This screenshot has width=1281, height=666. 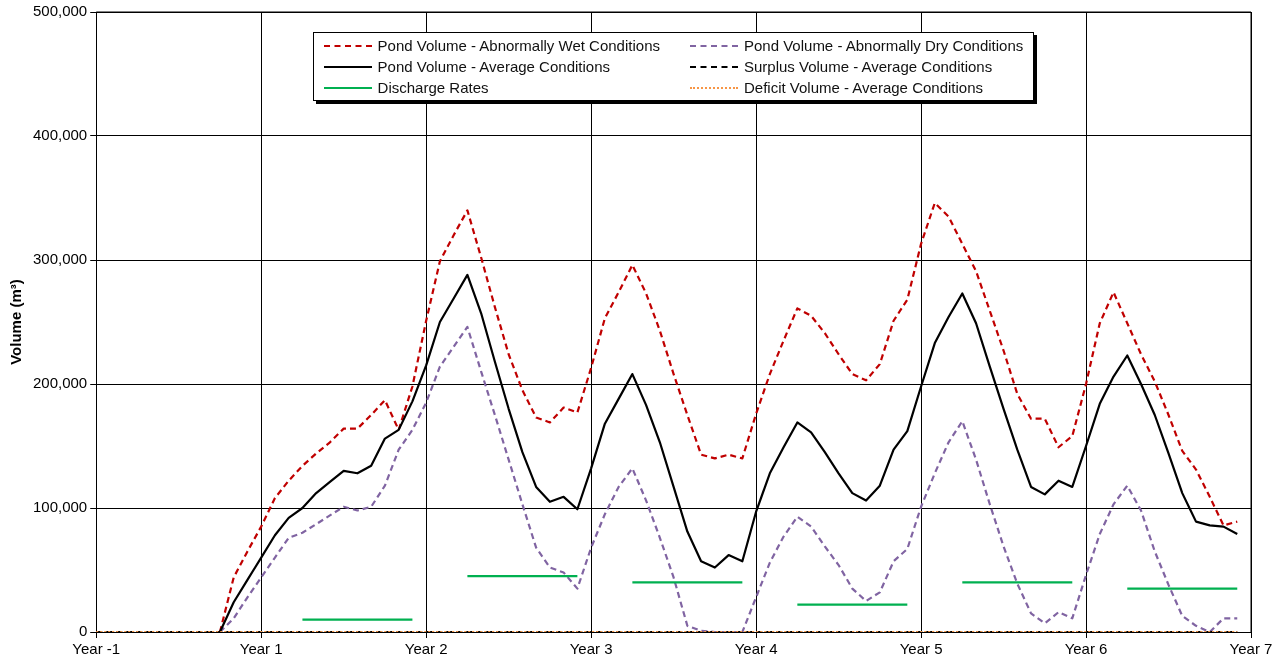 What do you see at coordinates (96, 649) in the screenshot?
I see `x-tick-label: Year -1` at bounding box center [96, 649].